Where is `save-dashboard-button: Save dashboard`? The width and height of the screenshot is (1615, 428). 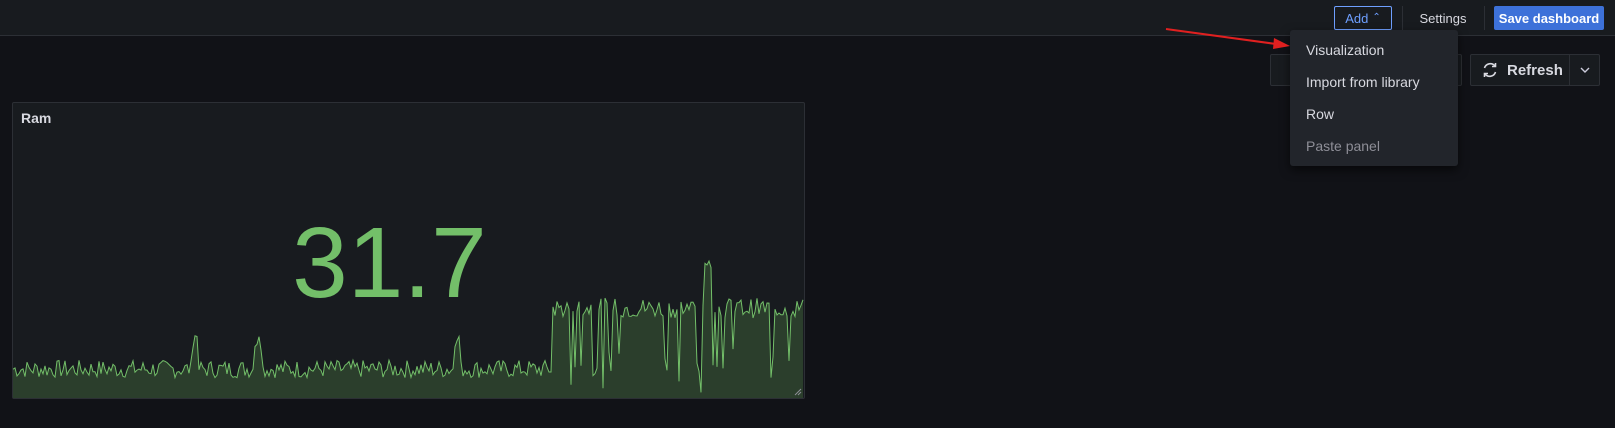 save-dashboard-button: Save dashboard is located at coordinates (1549, 18).